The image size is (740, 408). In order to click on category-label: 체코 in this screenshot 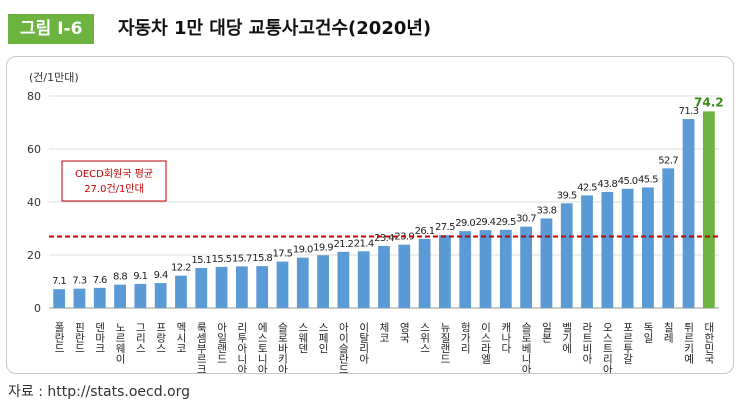, I will do `click(384, 332)`.